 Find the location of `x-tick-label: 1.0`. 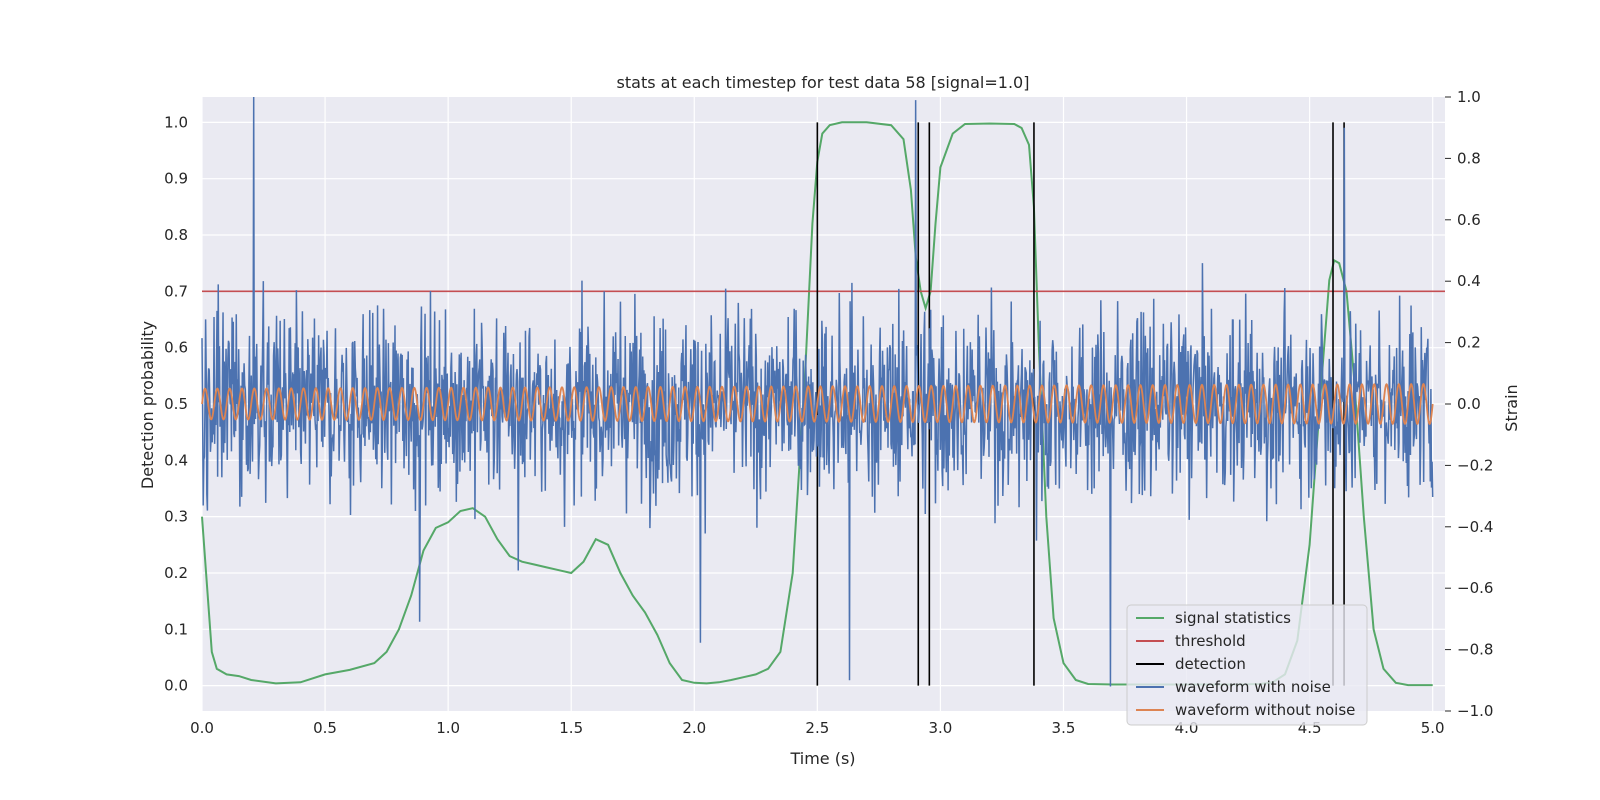

x-tick-label: 1.0 is located at coordinates (448, 728).